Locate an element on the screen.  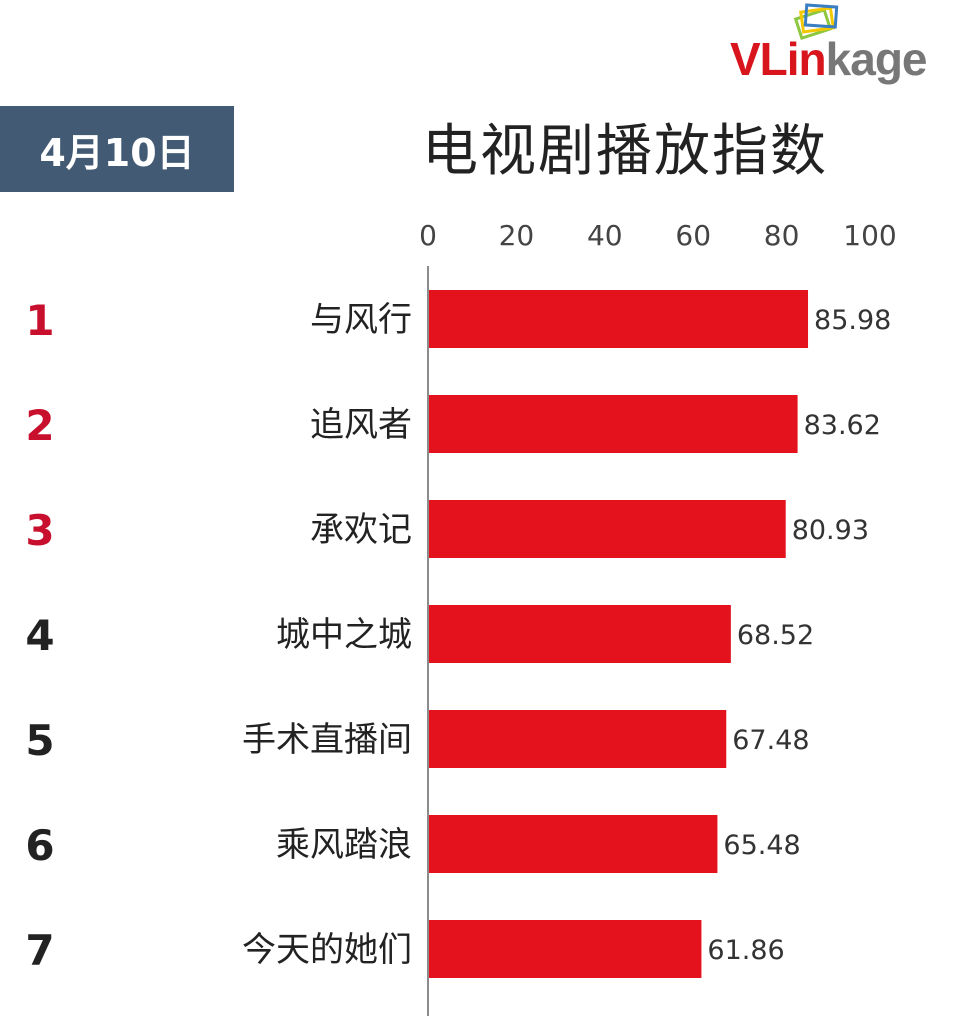
category-label: 城中之城 is located at coordinates (344, 635).